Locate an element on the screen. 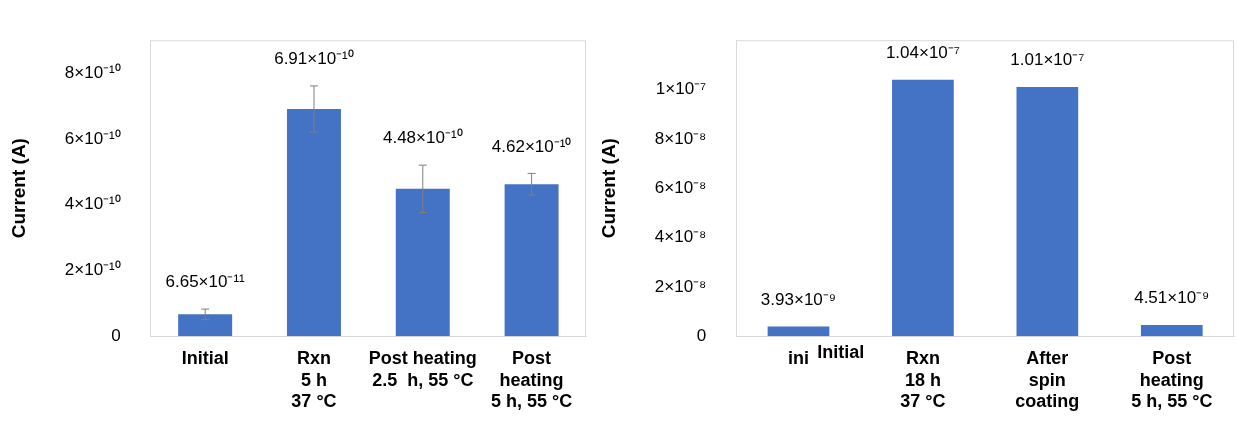  y-tick-label: 6×10⁻¹⁰ is located at coordinates (92, 138).